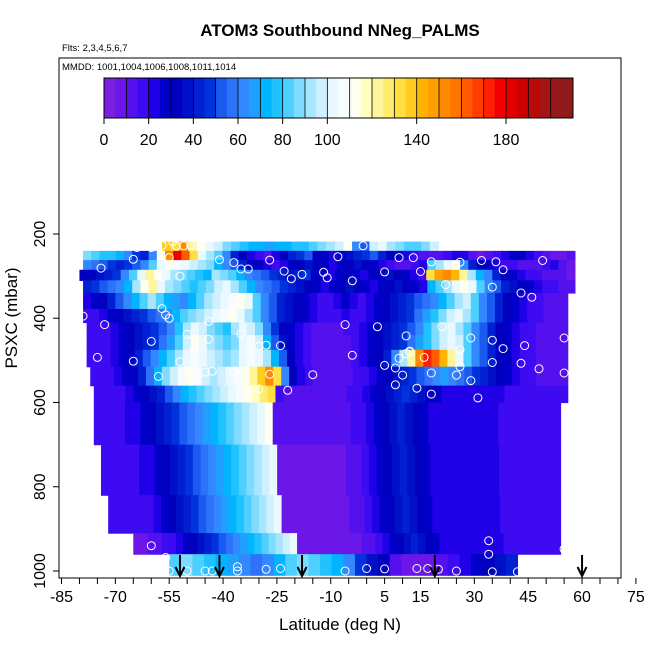  Describe the element at coordinates (445, 98) in the screenshot. I see `colorbar-segment` at that location.